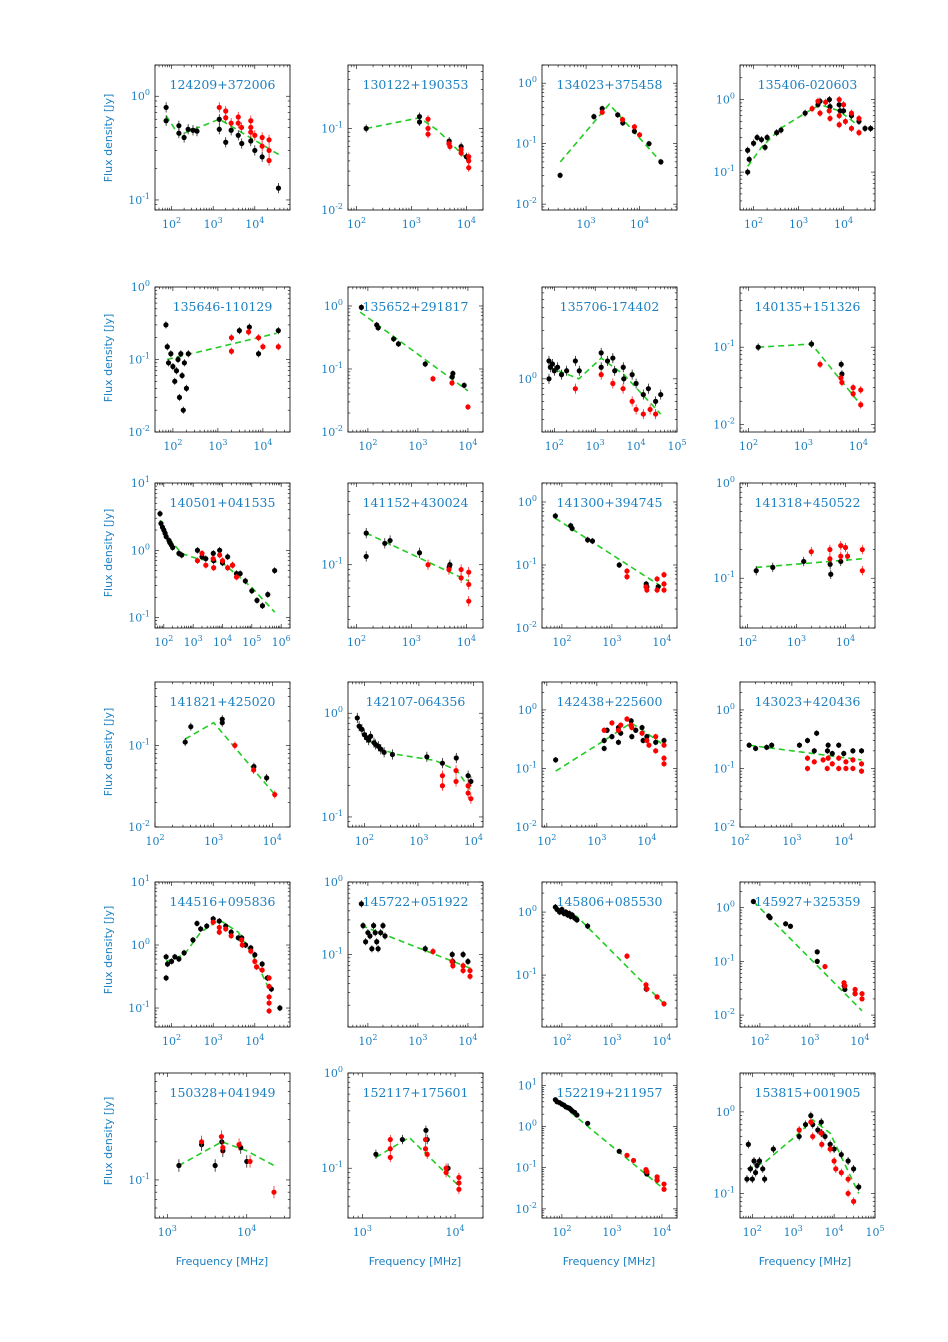 The height and width of the screenshot is (1342, 948). What do you see at coordinates (841, 364) in the screenshot?
I see `panel-8-point-black` at bounding box center [841, 364].